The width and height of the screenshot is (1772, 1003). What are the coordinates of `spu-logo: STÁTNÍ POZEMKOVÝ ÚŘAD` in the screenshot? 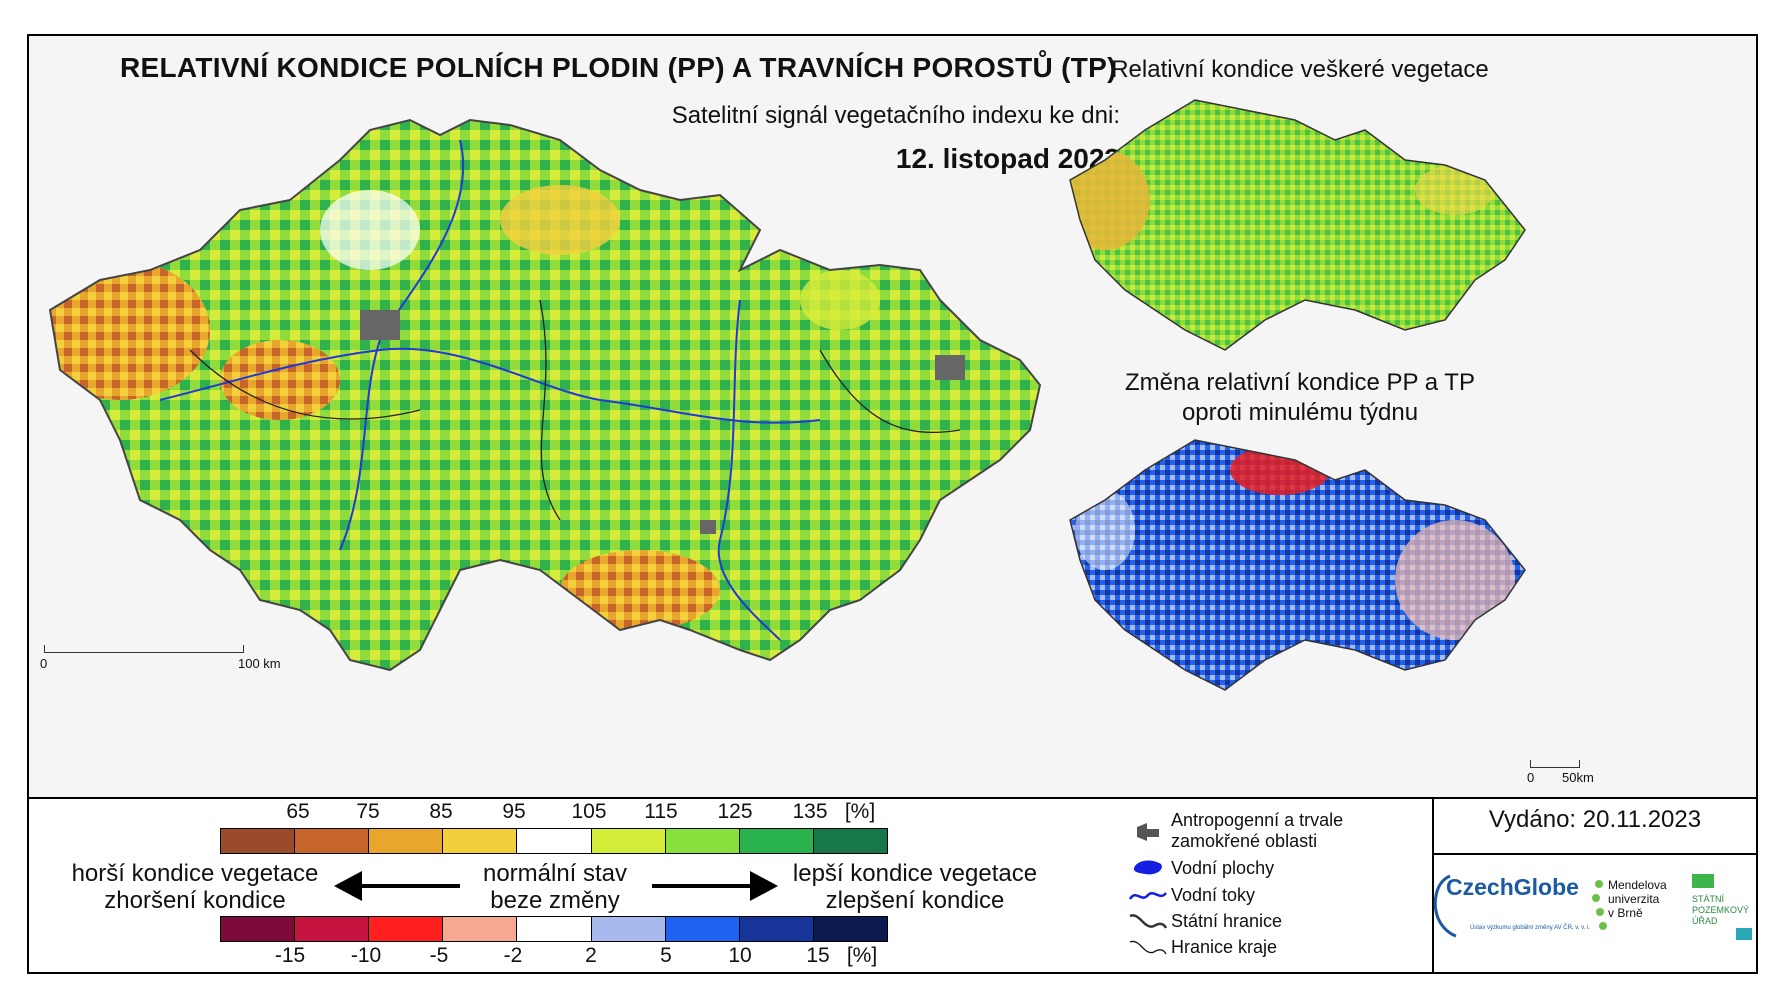 It's located at (1720, 910).